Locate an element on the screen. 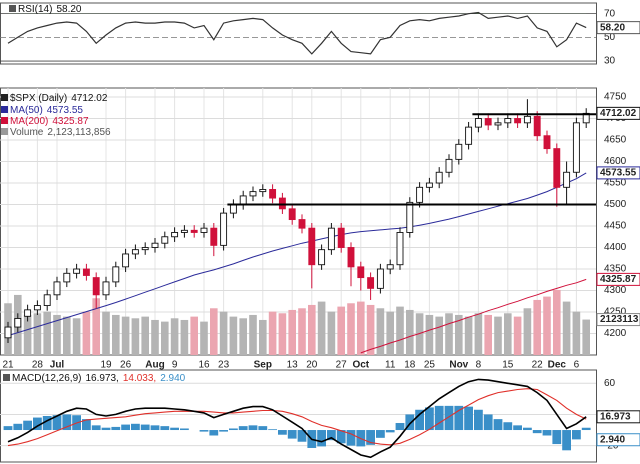  y-tick-label: 4450 is located at coordinates (615, 226).